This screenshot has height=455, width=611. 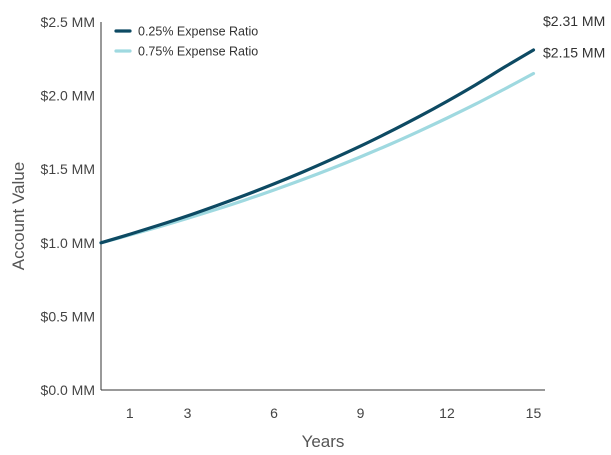 What do you see at coordinates (68, 169) in the screenshot?
I see `y-tick-label: $1.5 MM` at bounding box center [68, 169].